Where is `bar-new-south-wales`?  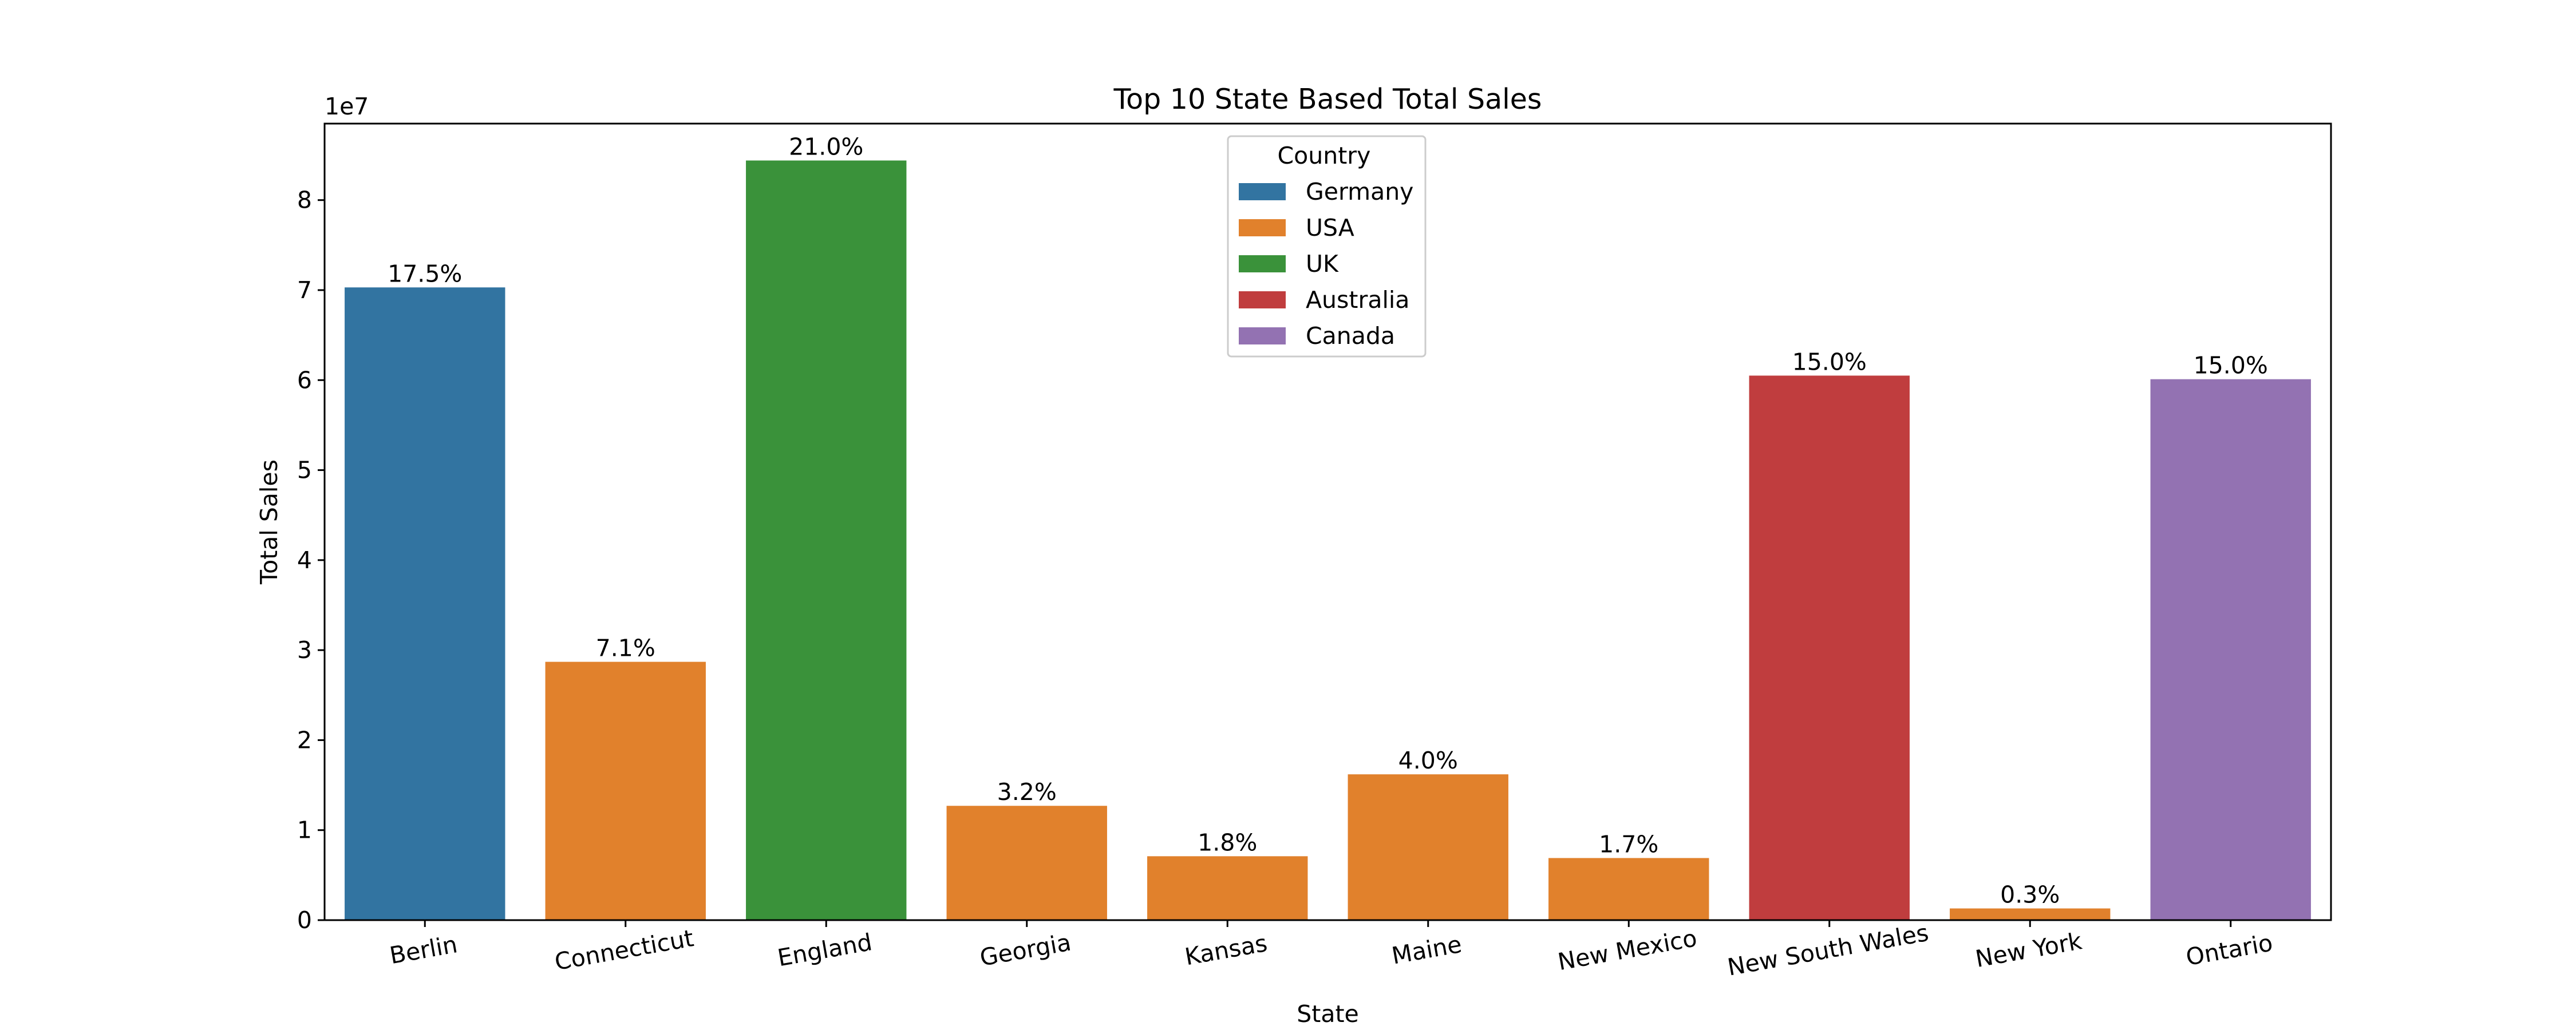
bar-new-south-wales is located at coordinates (1829, 647).